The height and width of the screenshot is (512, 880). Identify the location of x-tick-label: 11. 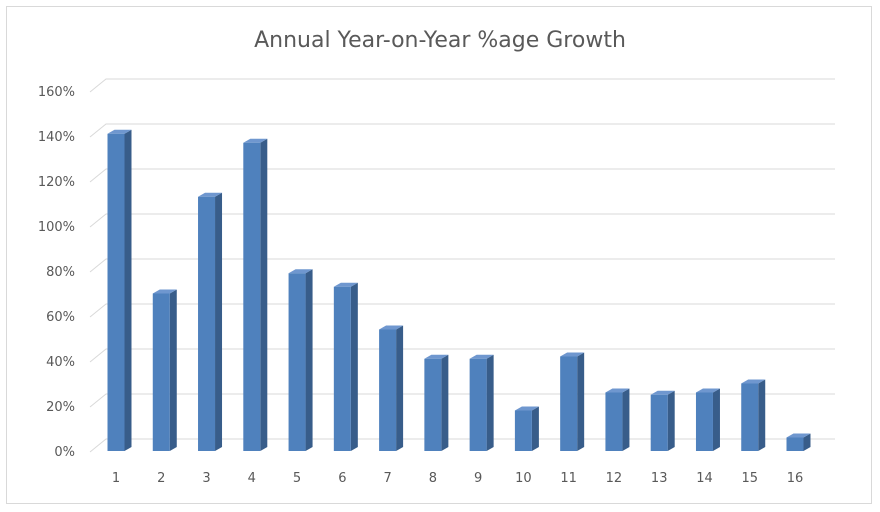
(568, 478).